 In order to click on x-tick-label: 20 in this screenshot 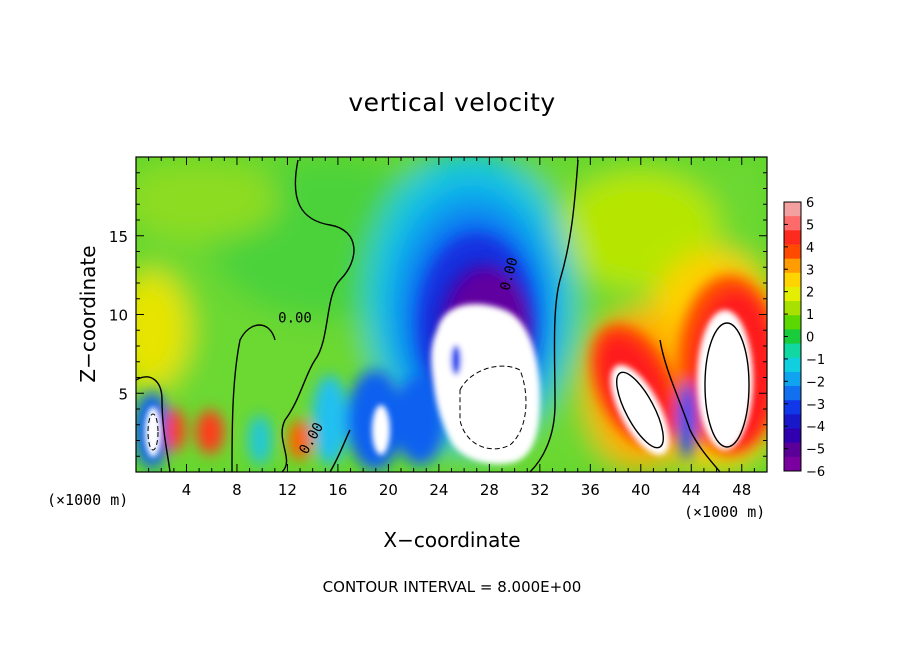, I will do `click(388, 490)`.